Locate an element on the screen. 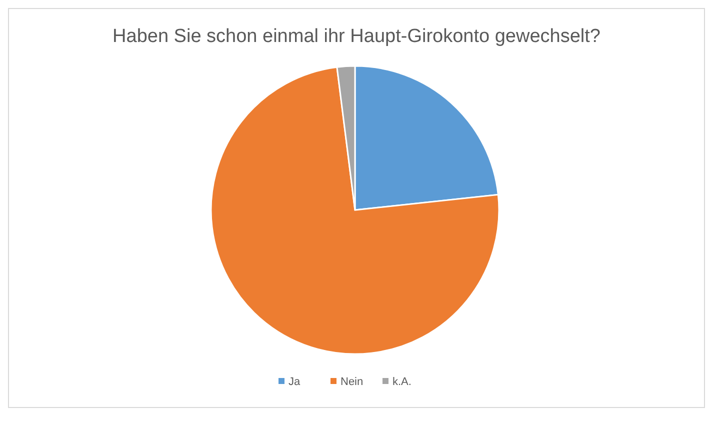  legend-label: k.A. is located at coordinates (402, 382).